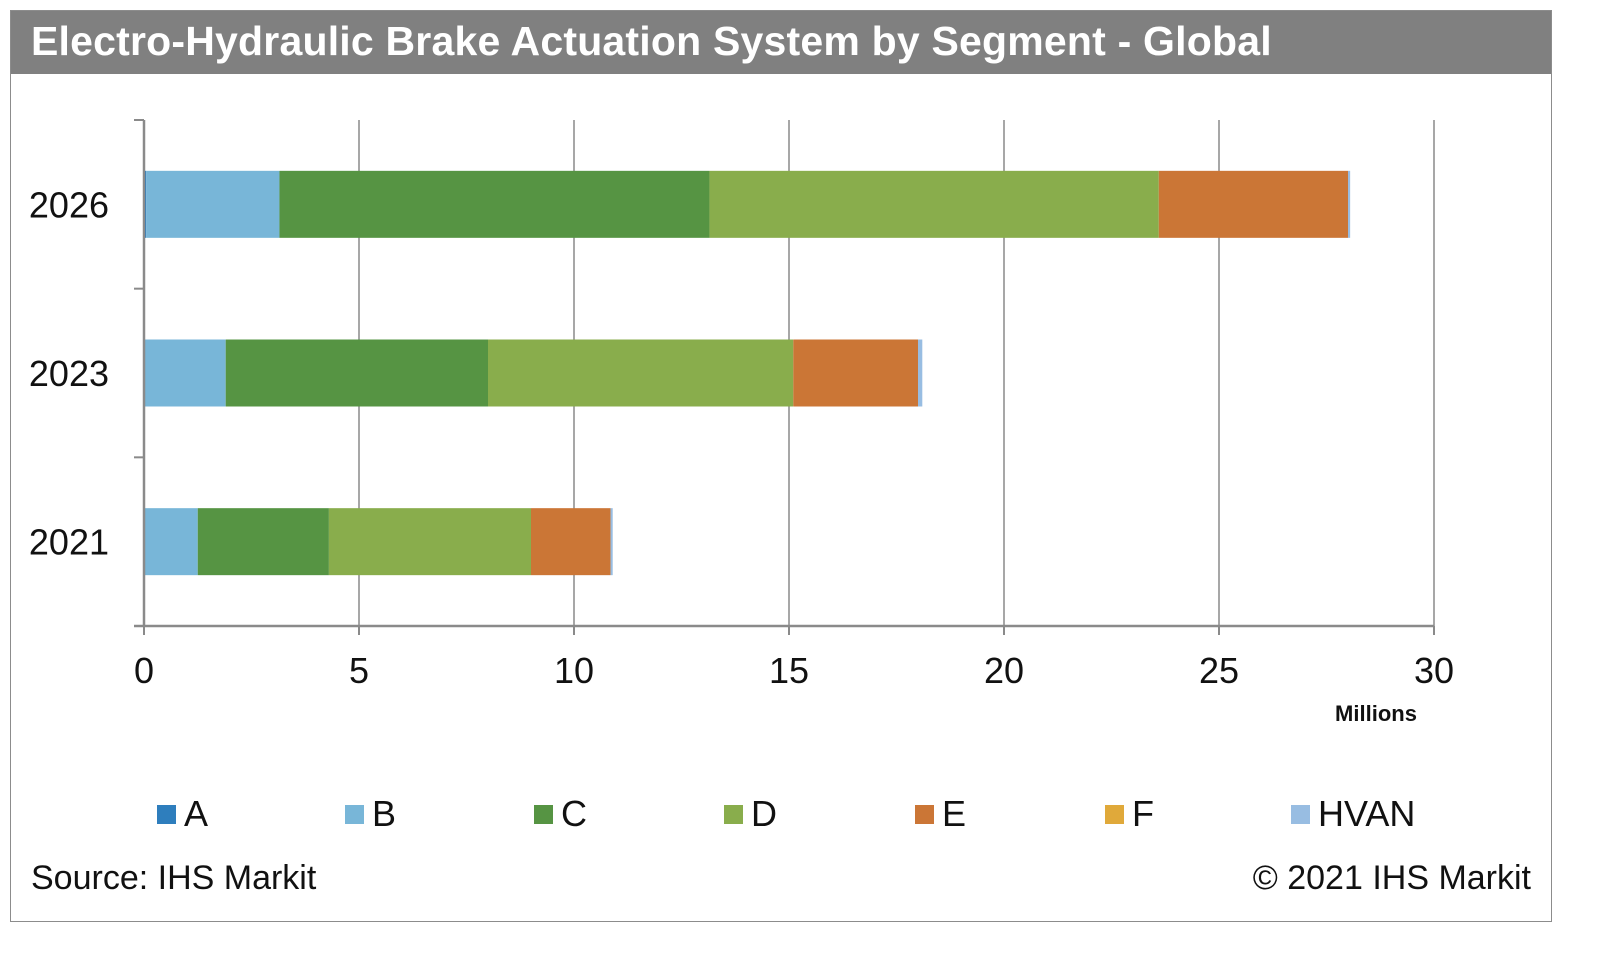 Image resolution: width=1616 pixels, height=964 pixels. I want to click on legend-swatch-hvan, so click(1300, 814).